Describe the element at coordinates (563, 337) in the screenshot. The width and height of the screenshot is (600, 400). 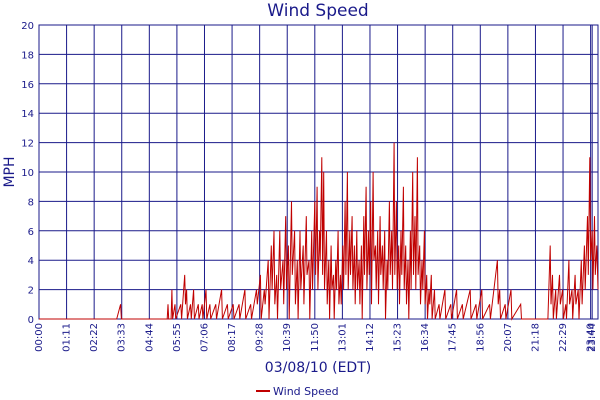
I see `x-tick-label: 22:29` at that location.